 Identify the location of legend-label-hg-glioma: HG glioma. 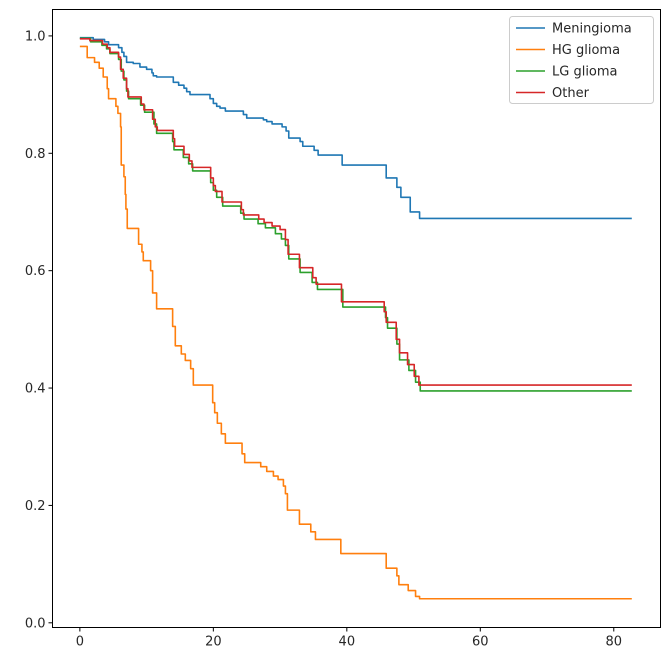
(586, 50).